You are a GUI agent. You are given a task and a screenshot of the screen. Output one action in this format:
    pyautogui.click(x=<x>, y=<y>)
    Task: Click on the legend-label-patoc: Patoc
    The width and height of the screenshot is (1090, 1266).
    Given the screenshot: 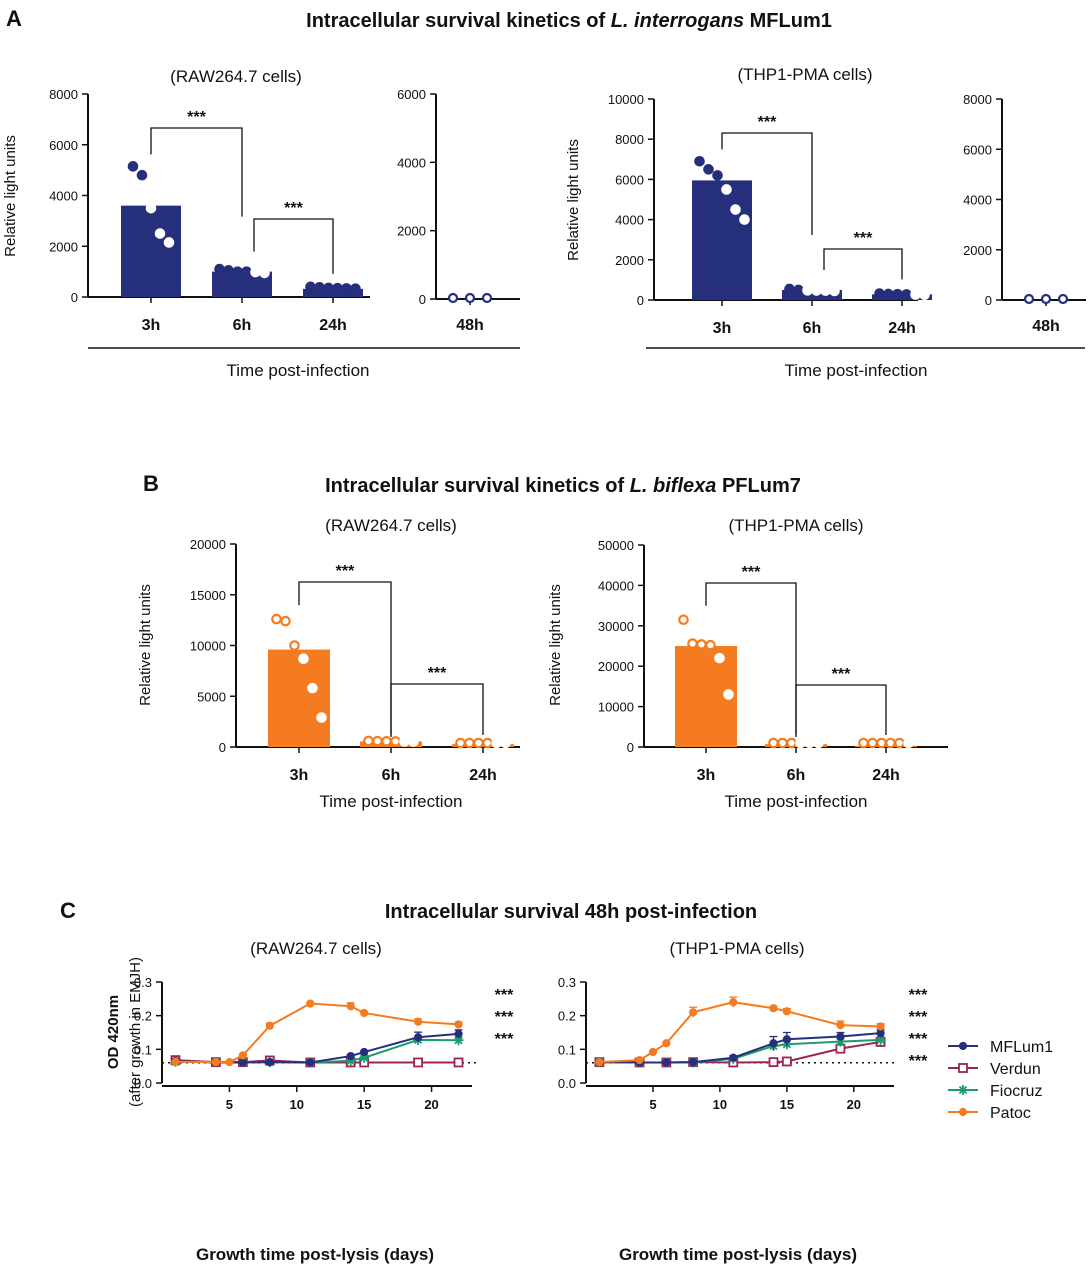 What is the action you would take?
    pyautogui.click(x=1010, y=1113)
    